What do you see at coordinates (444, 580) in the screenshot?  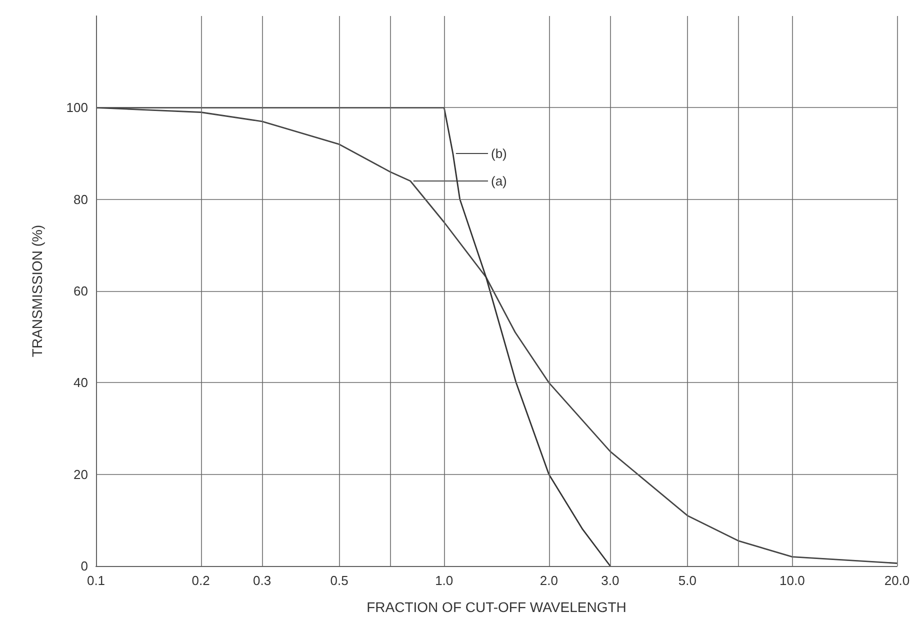 I see `x-tick-label: 1.0` at bounding box center [444, 580].